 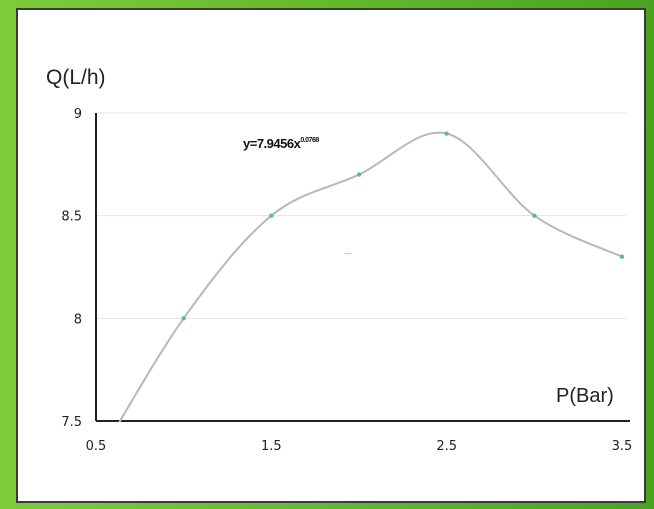 I want to click on trend-equation: y=7.9456x0.0768, so click(x=281, y=143).